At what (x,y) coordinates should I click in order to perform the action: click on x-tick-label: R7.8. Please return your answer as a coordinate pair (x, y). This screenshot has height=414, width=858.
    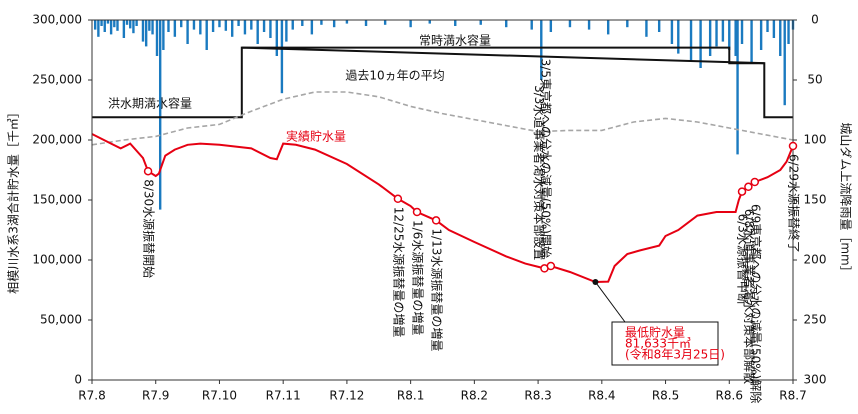
    Looking at the image, I should click on (91, 396).